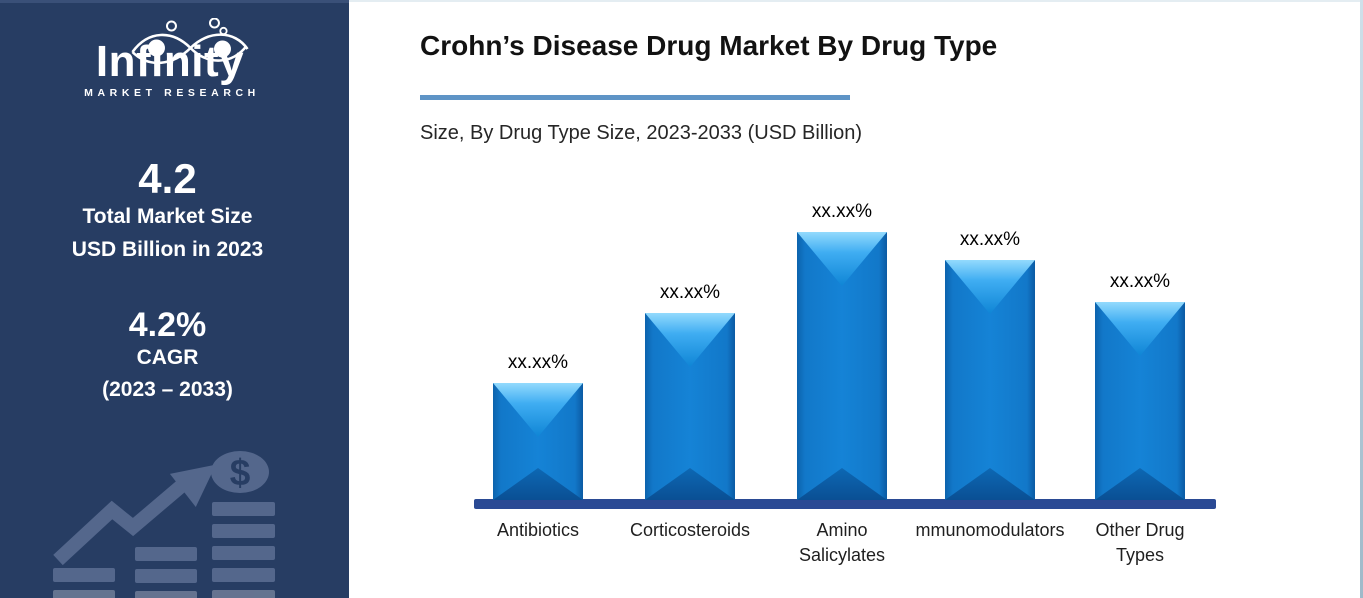  I want to click on logo-tagline: MARKET RESEARCH, so click(172, 93).